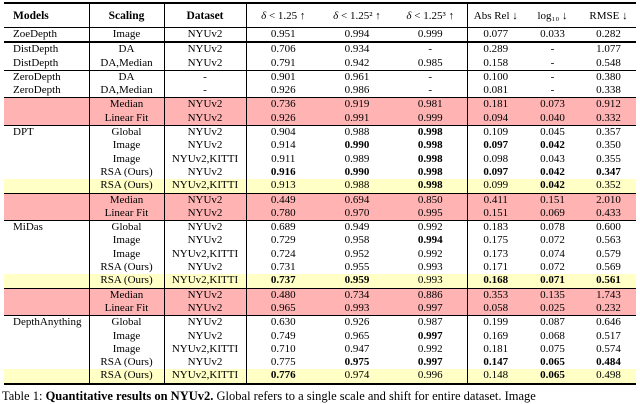 The height and width of the screenshot is (404, 640). Describe the element at coordinates (496, 362) in the screenshot. I see `metric-value-cell: 0.147` at that location.